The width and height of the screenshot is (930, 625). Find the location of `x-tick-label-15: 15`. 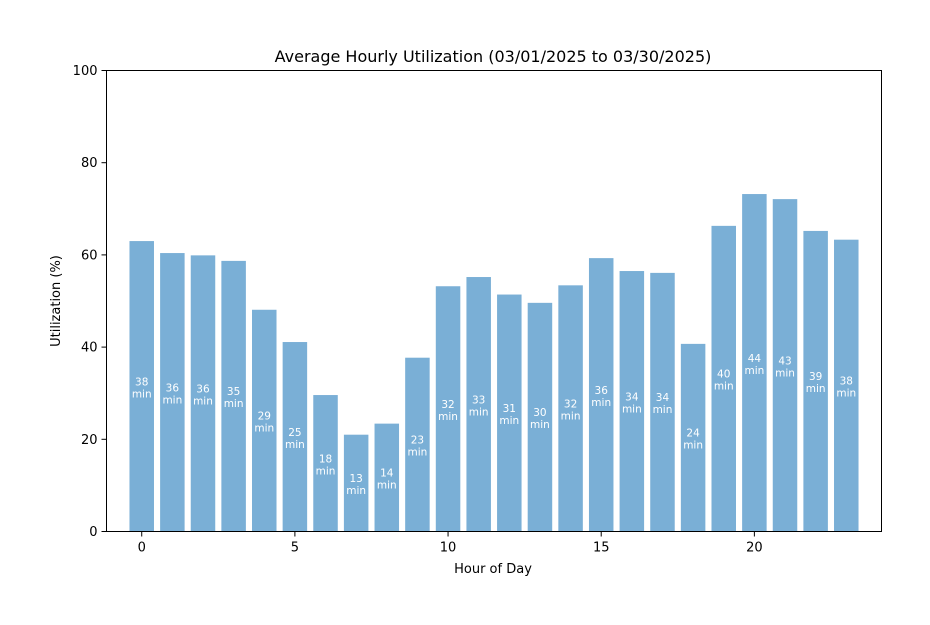

x-tick-label-15: 15 is located at coordinates (601, 548).